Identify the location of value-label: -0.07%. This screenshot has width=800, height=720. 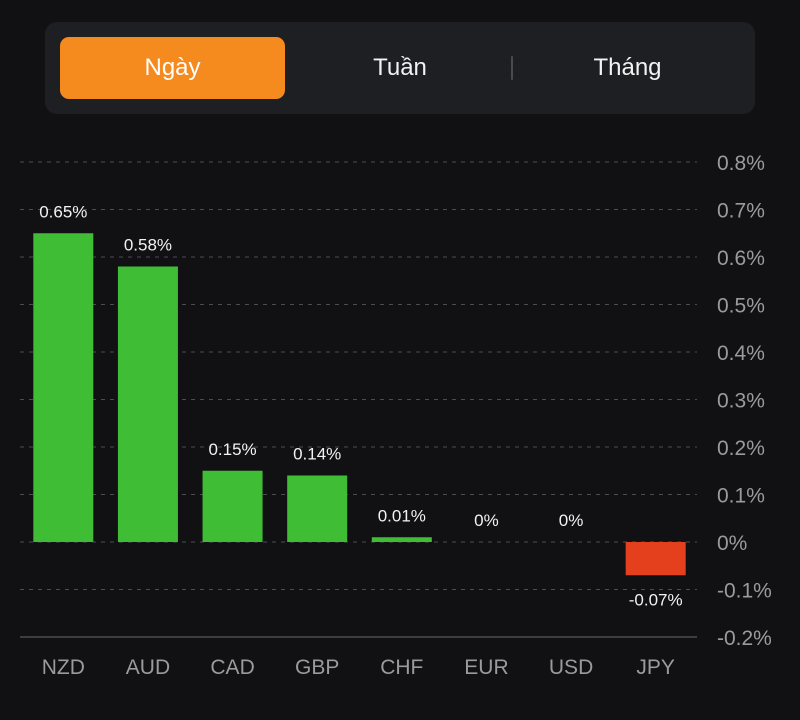
(656, 599).